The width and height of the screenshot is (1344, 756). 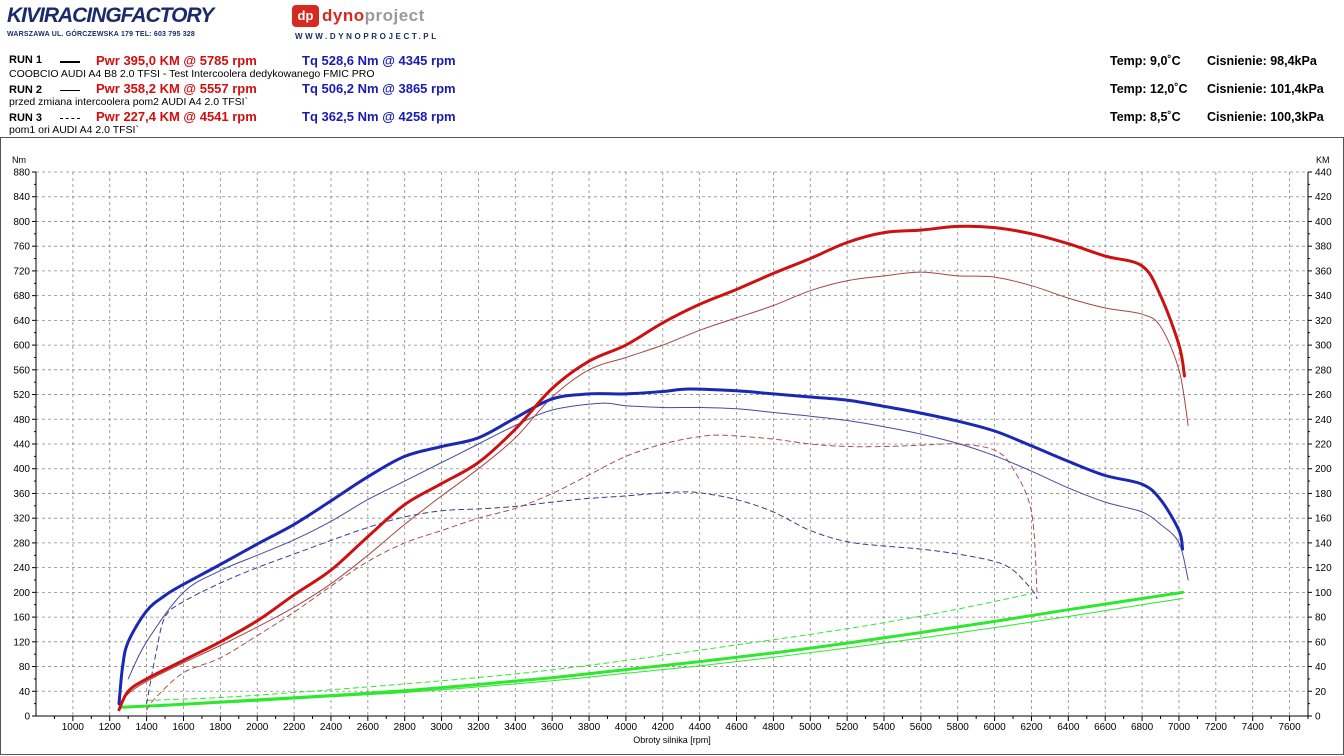 What do you see at coordinates (1253, 727) in the screenshot?
I see `x-tick-label: 7400` at bounding box center [1253, 727].